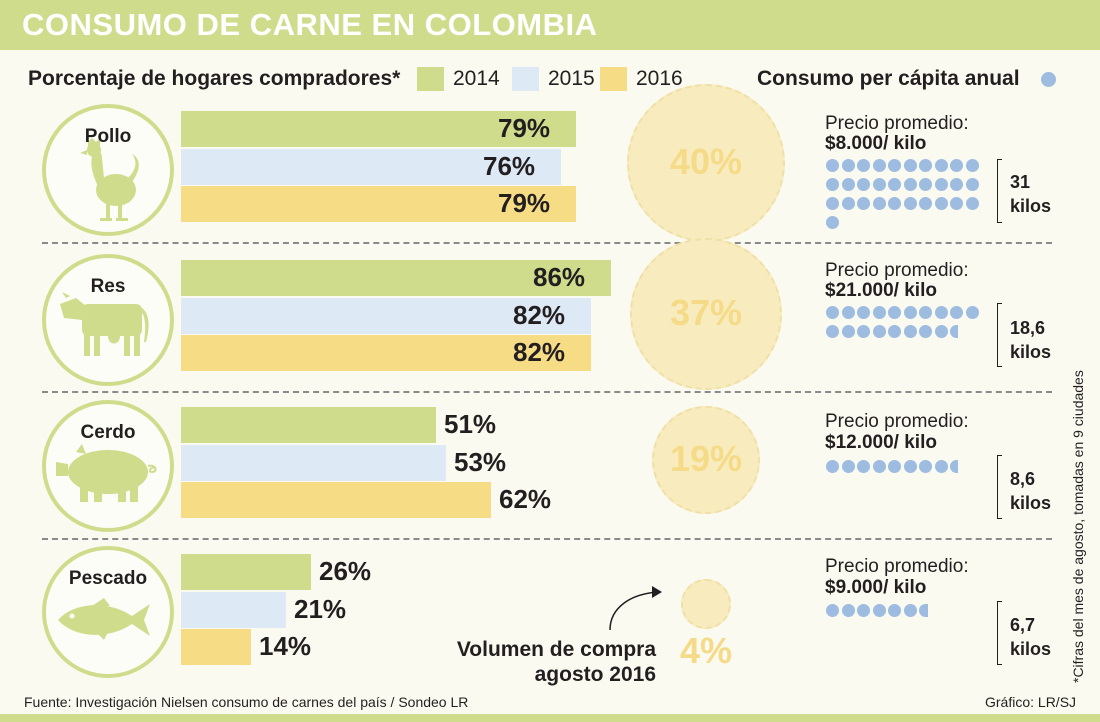 The image size is (1100, 722). What do you see at coordinates (430, 79) in the screenshot?
I see `legend-swatch-2014` at bounding box center [430, 79].